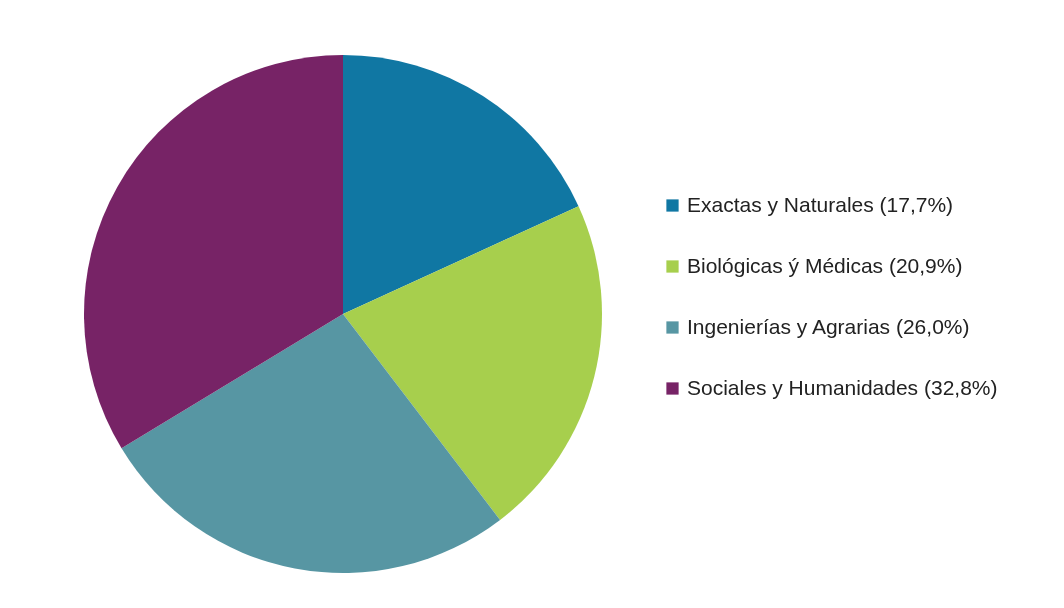  I want to click on legend-label: Biológicas ý Médicas (20,9%), so click(825, 265).